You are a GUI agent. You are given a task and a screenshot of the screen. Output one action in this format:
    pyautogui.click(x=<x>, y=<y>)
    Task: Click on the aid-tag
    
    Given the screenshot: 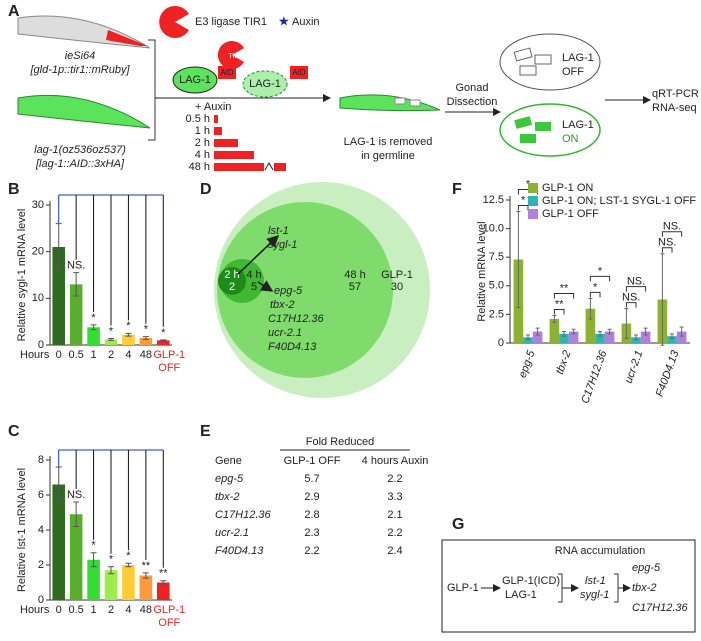 What is the action you would take?
    pyautogui.click(x=227, y=72)
    